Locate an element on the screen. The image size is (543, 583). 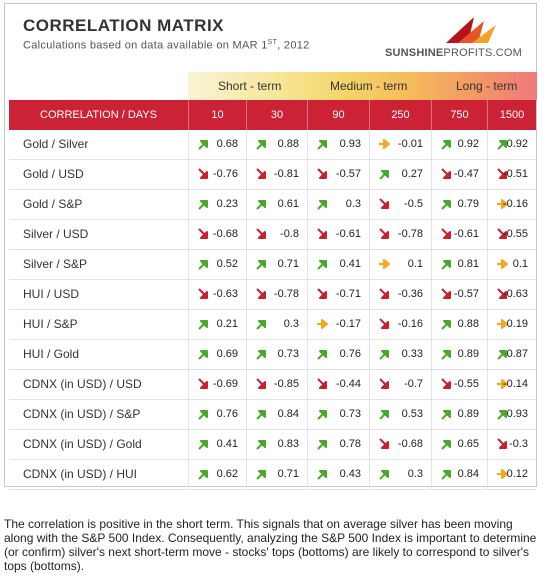
row-label: Gold / S&P is located at coordinates (53, 204).